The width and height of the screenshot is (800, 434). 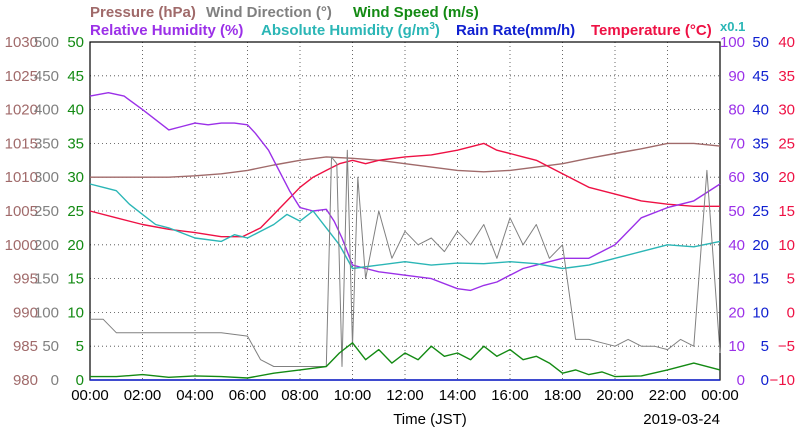 What do you see at coordinates (786, 177) in the screenshot?
I see `y-tick-label-temperature: 20` at bounding box center [786, 177].